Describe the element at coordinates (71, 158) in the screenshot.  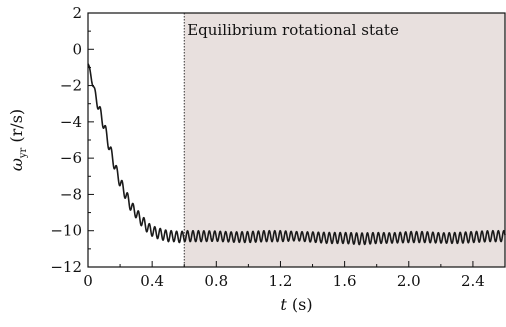
I see `y-tick-label: −6` at that location.